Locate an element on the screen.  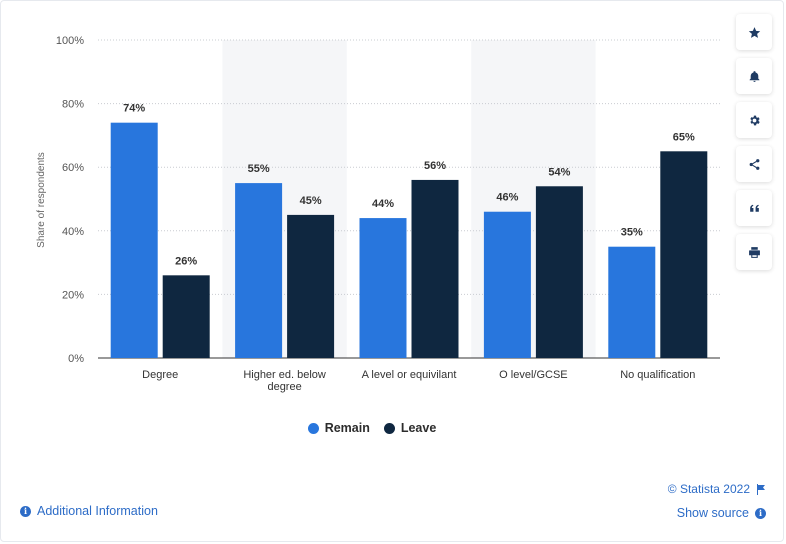
notification-button is located at coordinates (754, 76).